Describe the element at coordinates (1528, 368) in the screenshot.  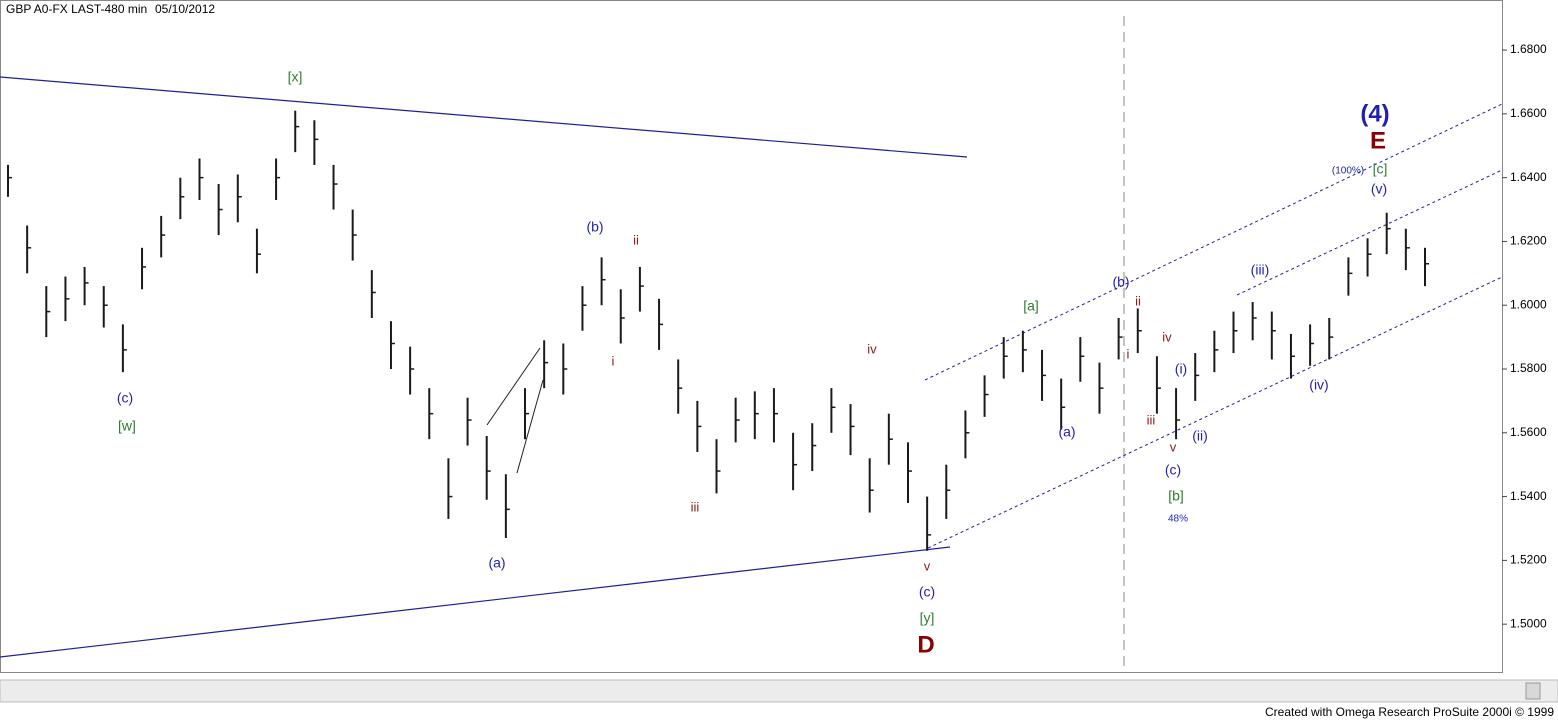
I see `y-tick-label: 1.5800` at that location.